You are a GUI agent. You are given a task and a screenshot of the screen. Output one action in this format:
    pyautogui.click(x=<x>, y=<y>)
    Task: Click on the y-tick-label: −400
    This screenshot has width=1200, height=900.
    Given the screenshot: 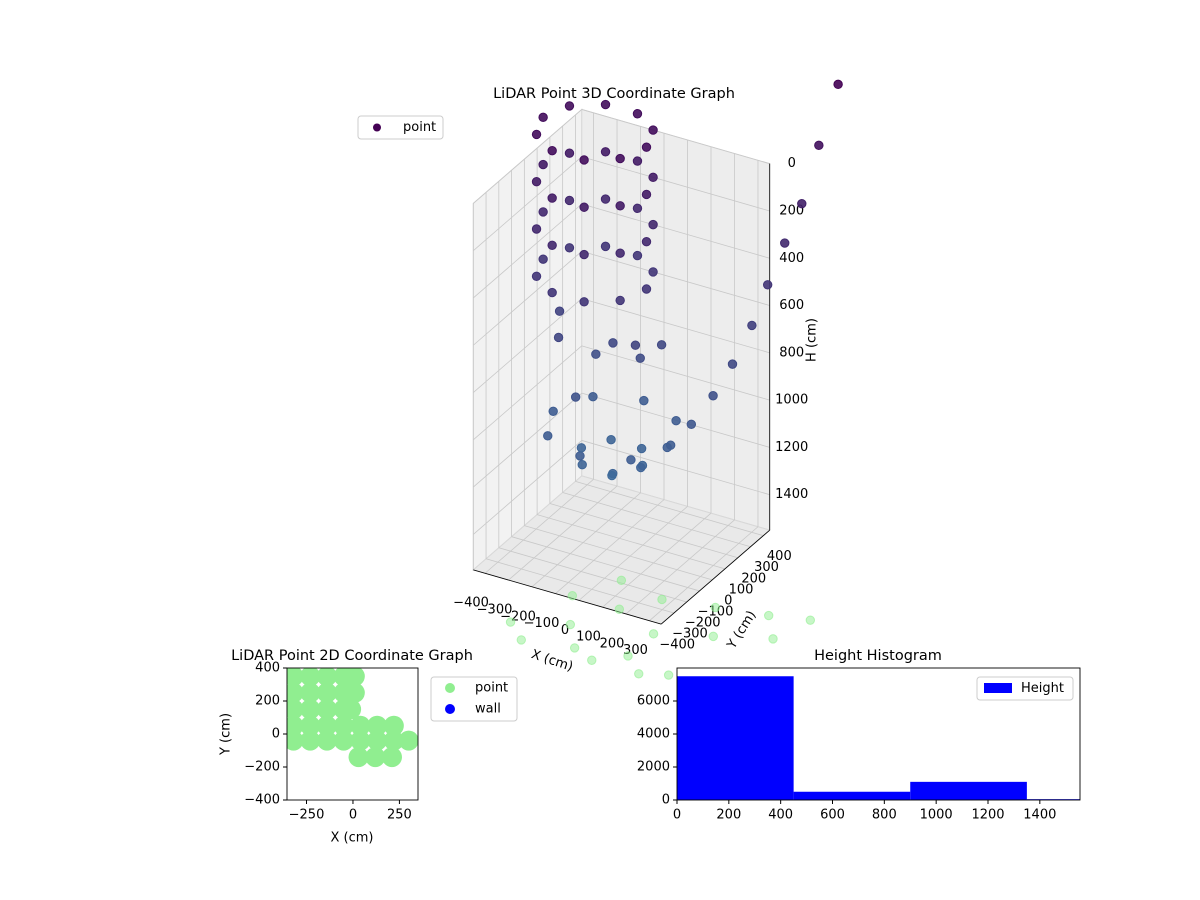 What is the action you would take?
    pyautogui.click(x=677, y=645)
    